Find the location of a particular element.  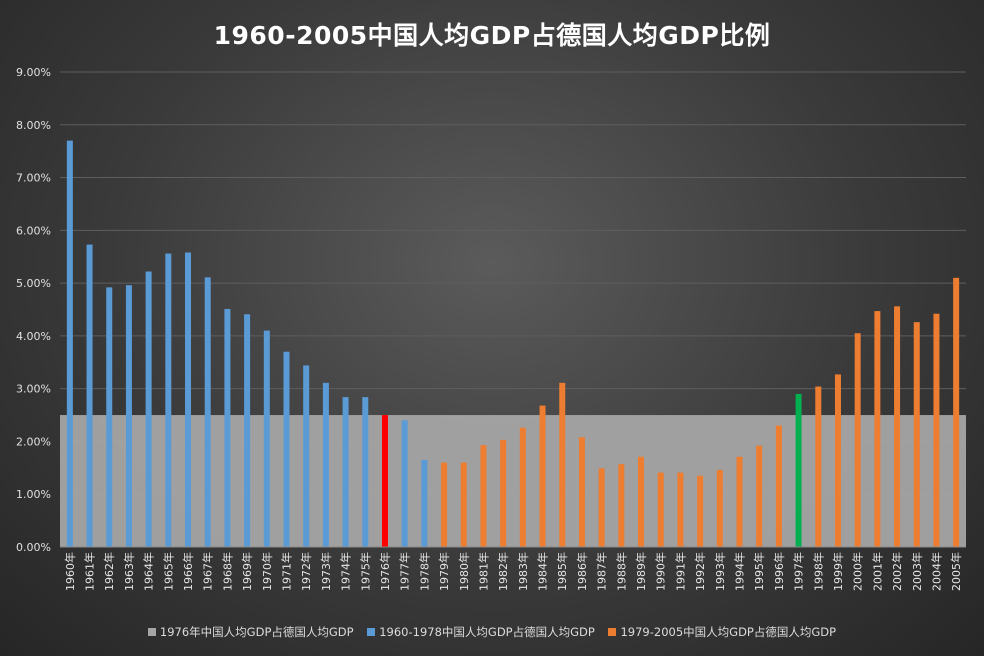

x-tick-label: 1977年 is located at coordinates (405, 571).